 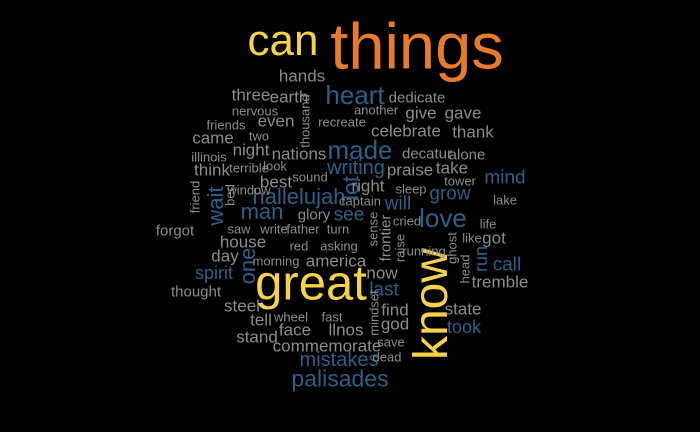 What do you see at coordinates (464, 327) in the screenshot?
I see `word: took` at bounding box center [464, 327].